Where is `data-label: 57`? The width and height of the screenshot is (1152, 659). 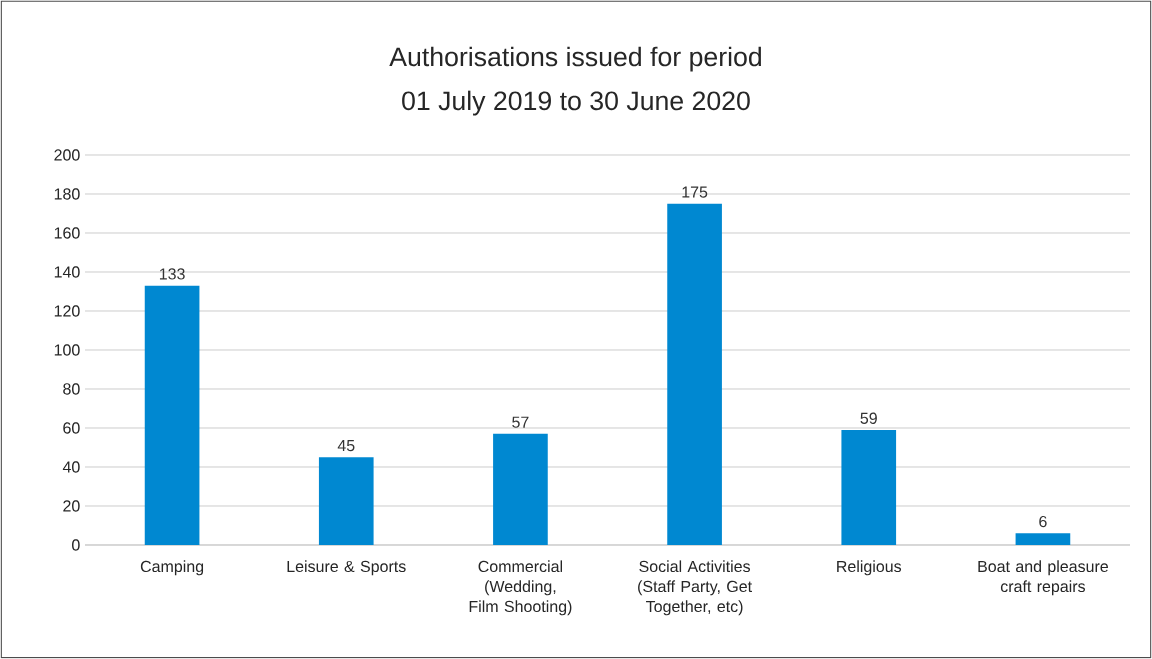
data-label: 57 is located at coordinates (520, 422).